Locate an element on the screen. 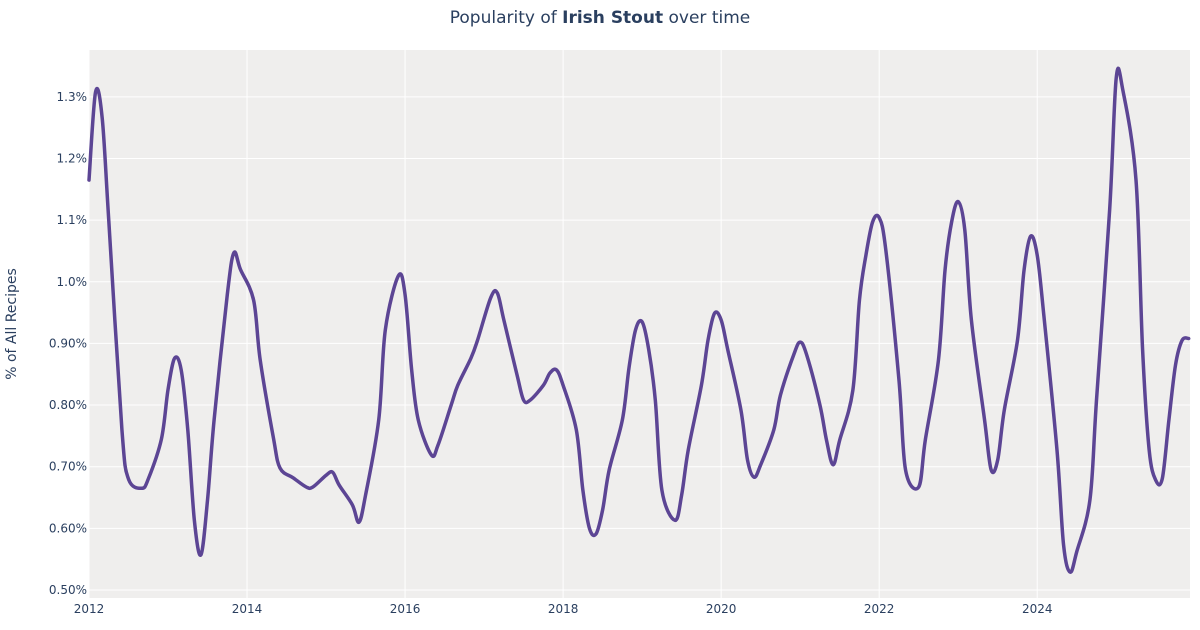  y-tick-label: 1.3% is located at coordinates (72, 97).